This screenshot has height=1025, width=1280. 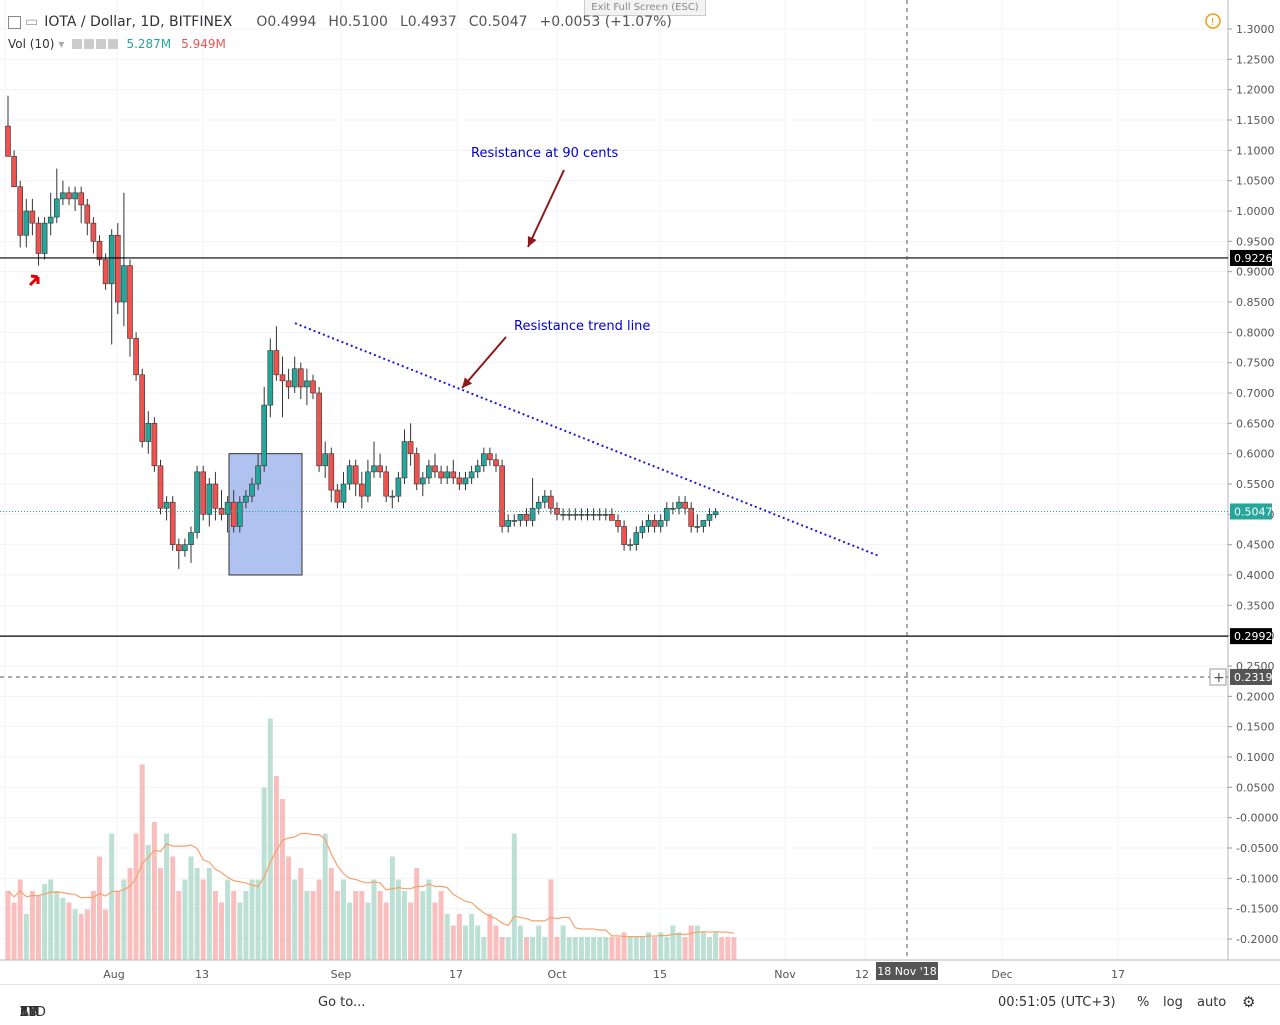 What do you see at coordinates (101, 44) in the screenshot?
I see `plus-icon` at bounding box center [101, 44].